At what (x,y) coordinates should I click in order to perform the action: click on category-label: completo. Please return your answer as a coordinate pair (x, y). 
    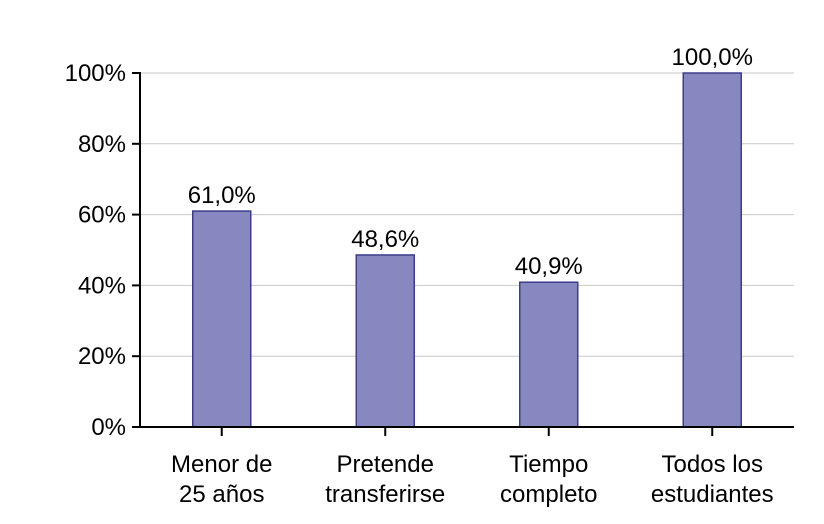
    Looking at the image, I should click on (548, 494).